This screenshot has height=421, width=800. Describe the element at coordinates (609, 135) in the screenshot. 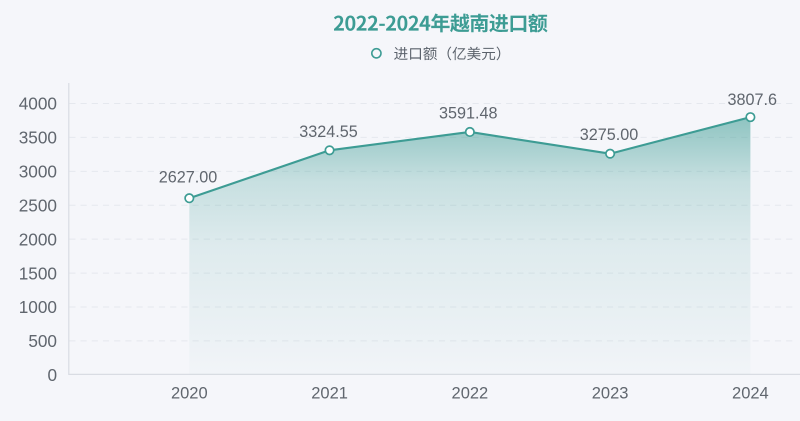

I see `svg-text: 3275.00` at that location.